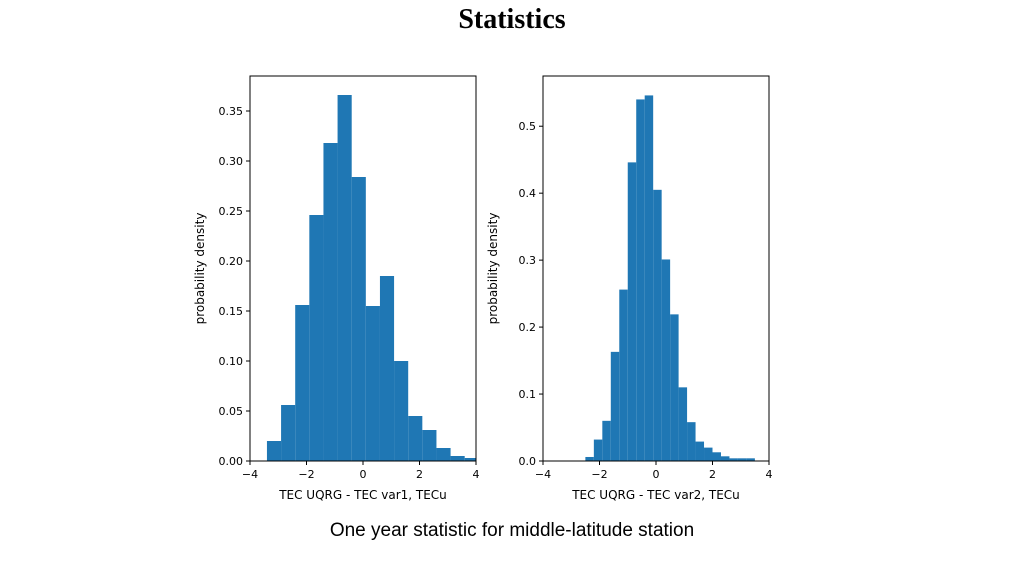 This screenshot has height=576, width=1024. I want to click on x-axis-label: TEC UQRG - TEC var1, TECu, so click(362, 495).